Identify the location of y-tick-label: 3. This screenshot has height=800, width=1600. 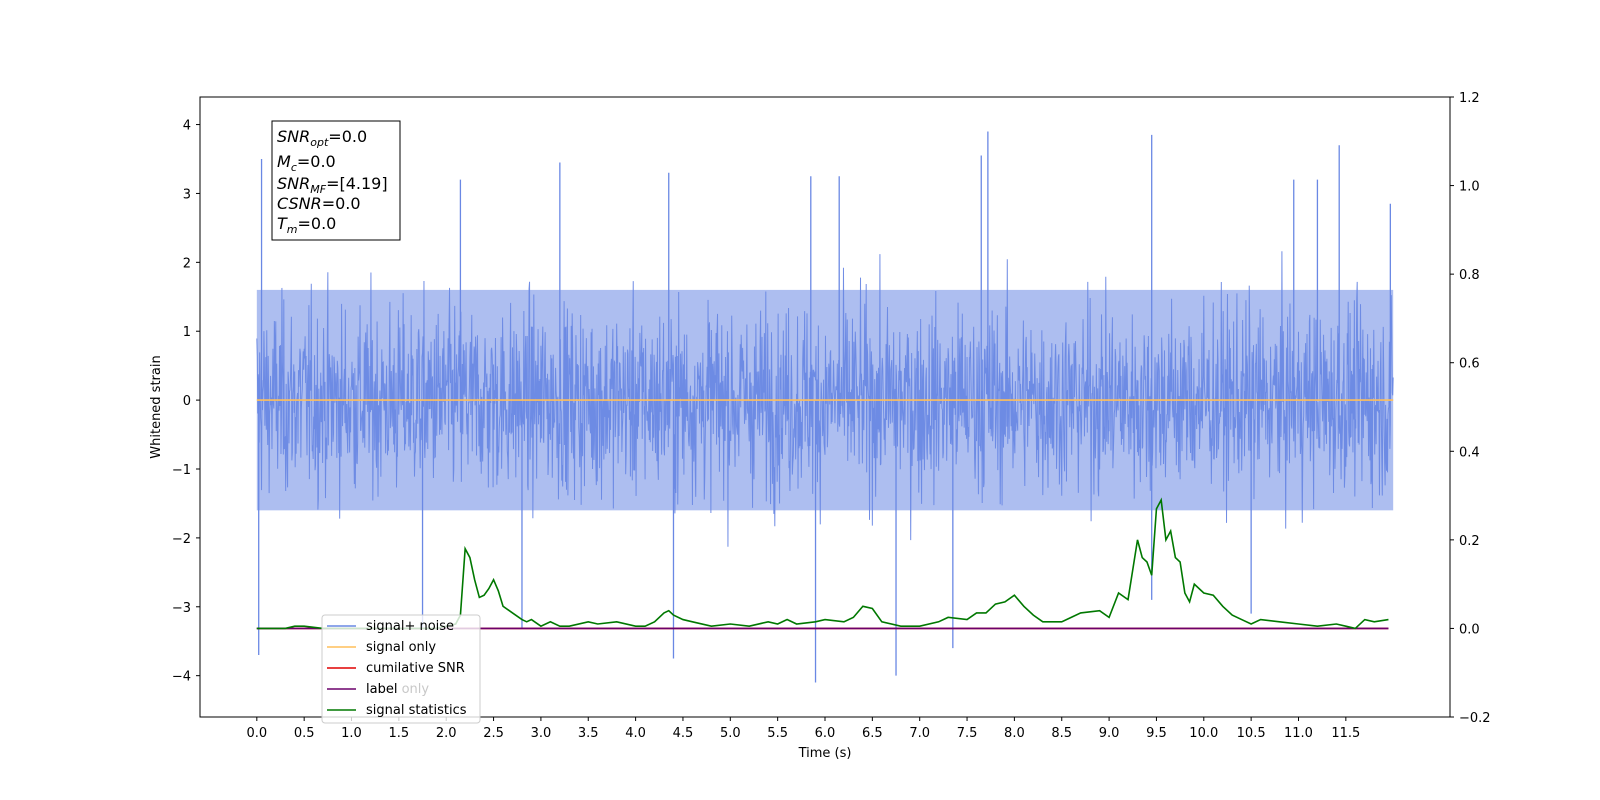
(187, 194).